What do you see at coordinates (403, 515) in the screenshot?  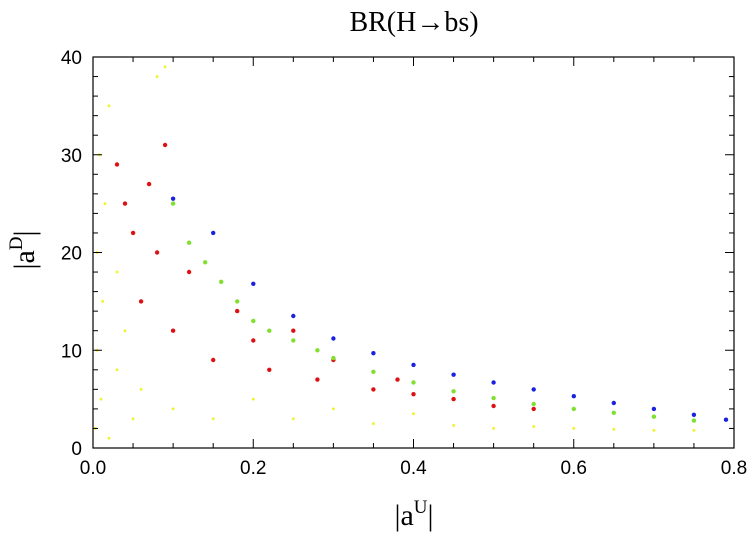 I see `x-axis-label-base: |a` at bounding box center [403, 515].